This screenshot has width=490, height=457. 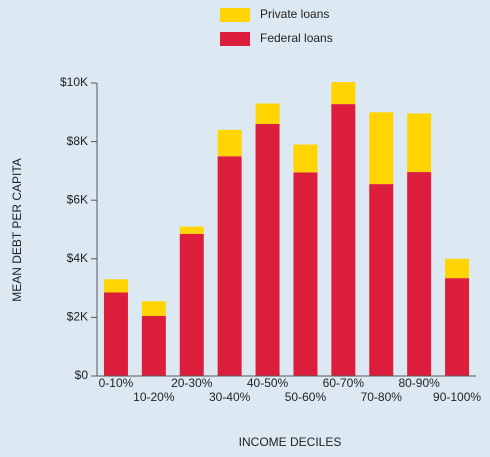 I want to click on y-tick-label: $2K, so click(x=77, y=317).